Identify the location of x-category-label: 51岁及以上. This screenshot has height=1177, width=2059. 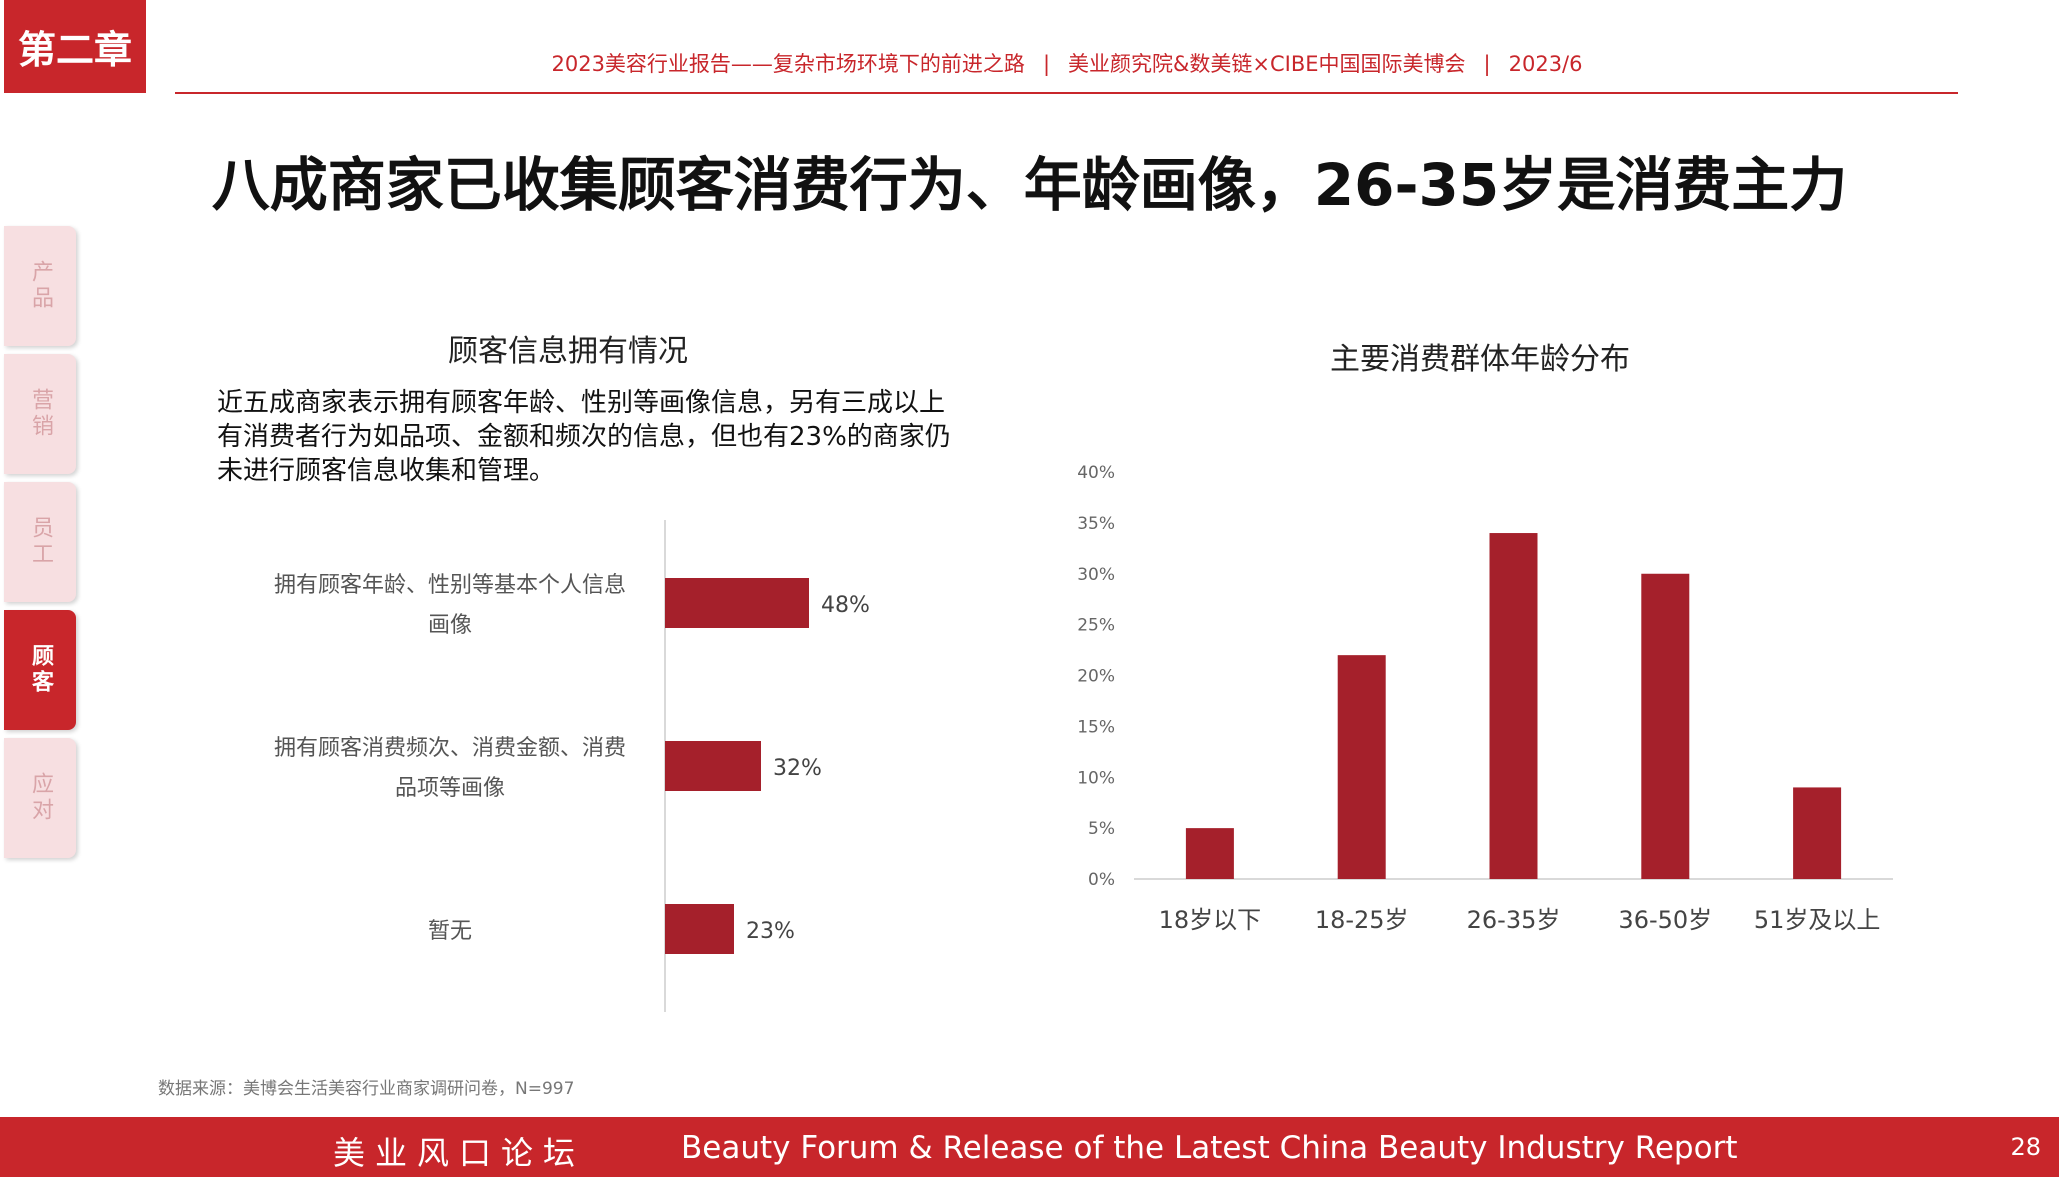
(1817, 920).